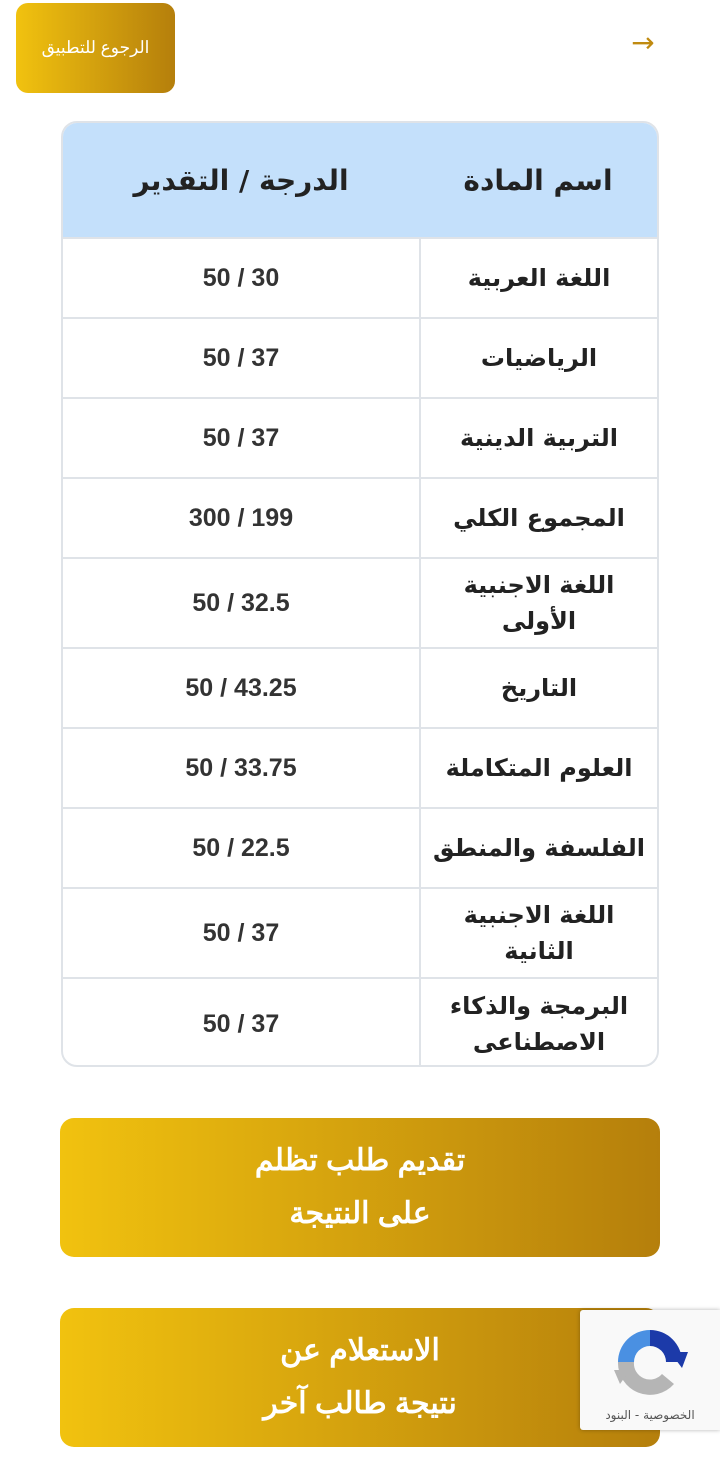 This screenshot has height=1459, width=720. Describe the element at coordinates (360, 847) in the screenshot. I see `table-row: الفلسفة والمنطق 50 / 22.5` at that location.